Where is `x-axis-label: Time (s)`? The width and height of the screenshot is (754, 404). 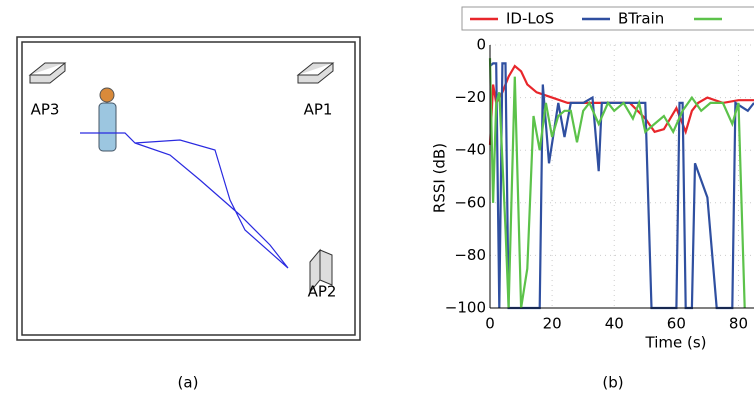
x-axis-label: Time (s) is located at coordinates (676, 343).